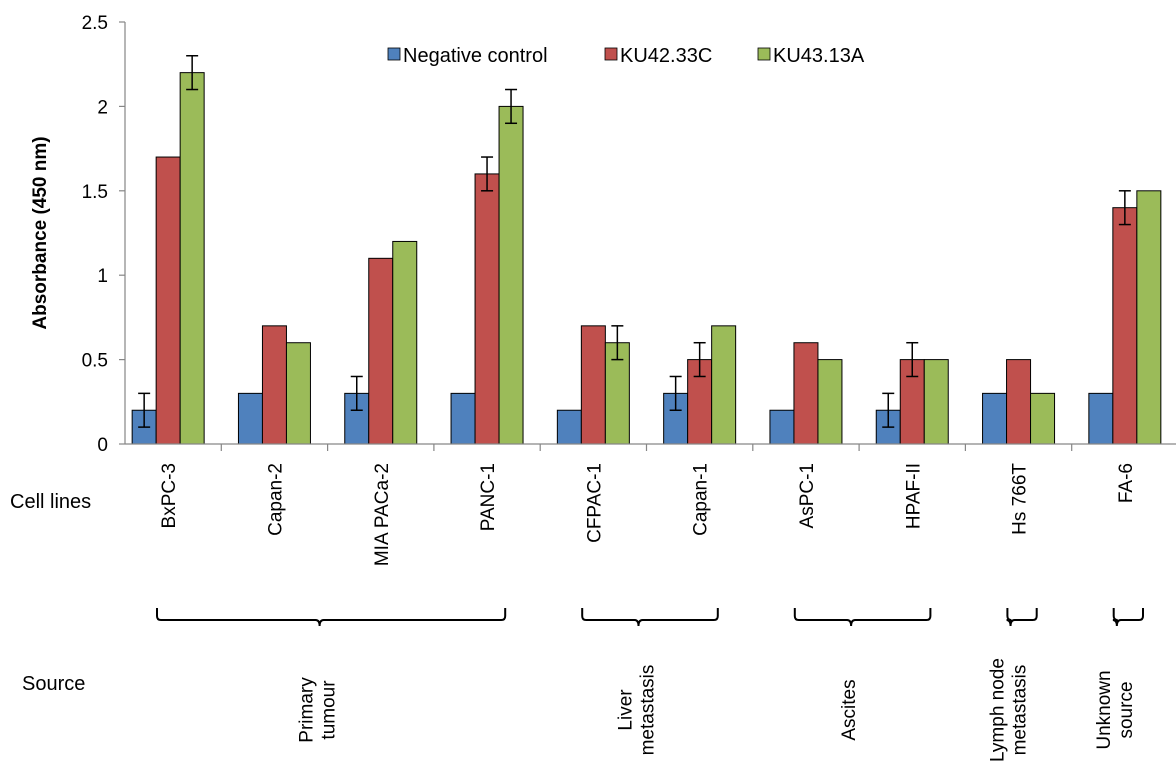 The width and height of the screenshot is (1176, 783). I want to click on legend-item: Negative control, so click(467, 56).